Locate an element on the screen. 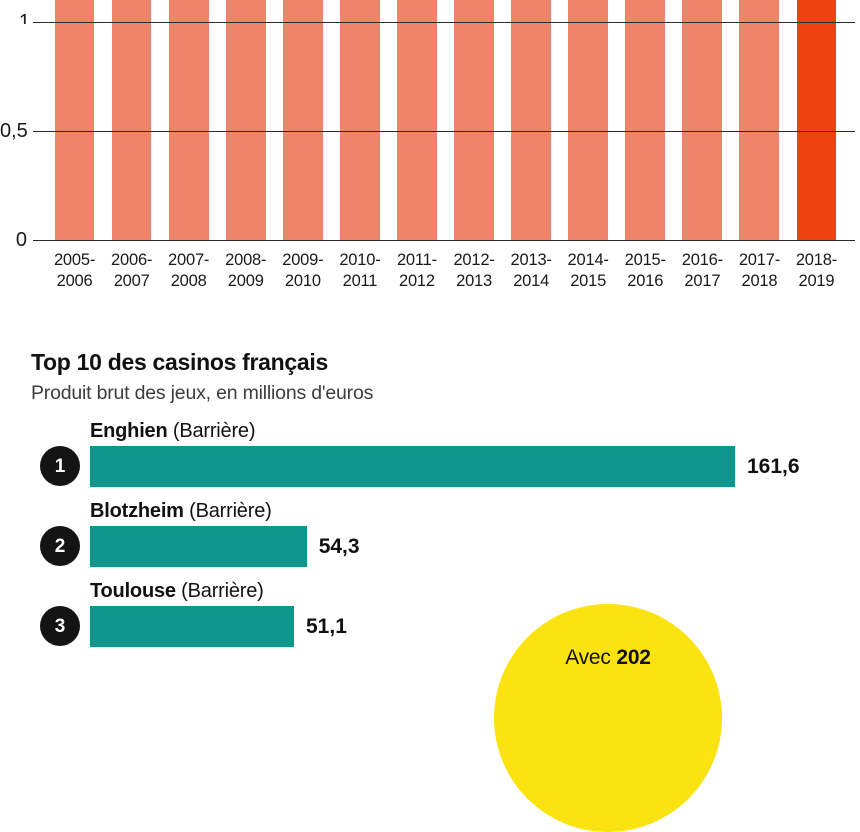 The image size is (860, 832). rank-value: 51,1 is located at coordinates (326, 626).